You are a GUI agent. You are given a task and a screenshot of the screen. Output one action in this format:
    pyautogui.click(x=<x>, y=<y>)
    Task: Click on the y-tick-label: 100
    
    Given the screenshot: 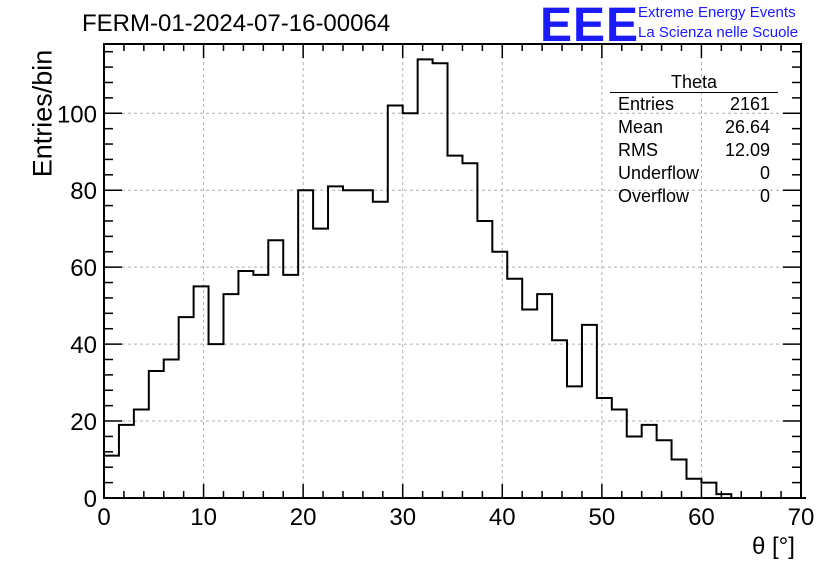 What is the action you would take?
    pyautogui.click(x=77, y=114)
    